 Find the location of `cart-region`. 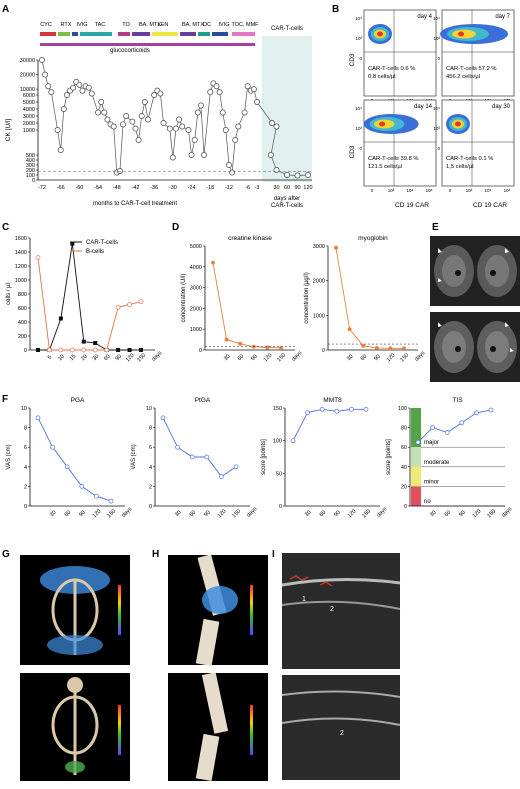

cart-region is located at coordinates (287, 109).